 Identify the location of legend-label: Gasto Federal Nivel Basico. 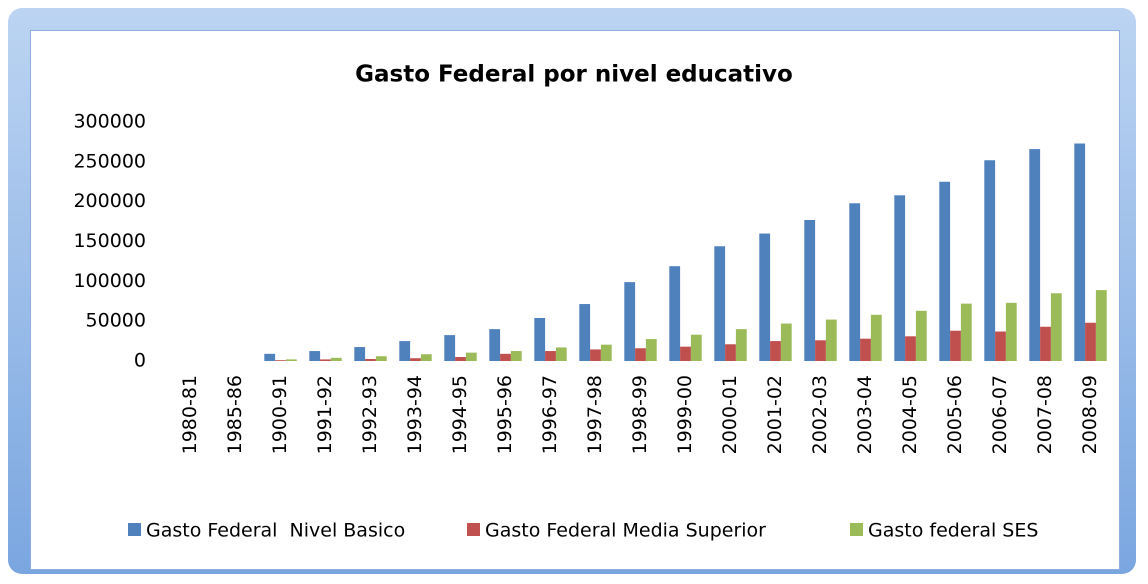
(275, 531).